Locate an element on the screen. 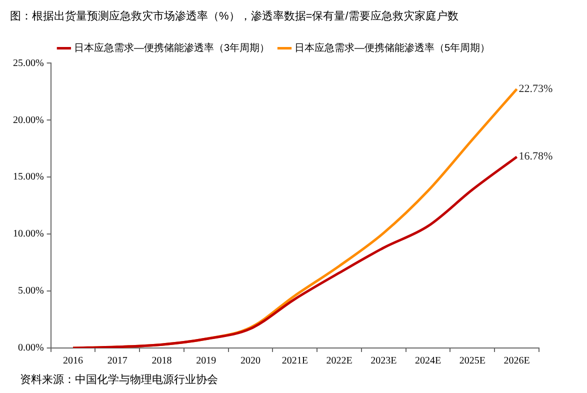  x-tick-label: 2016 is located at coordinates (73, 361).